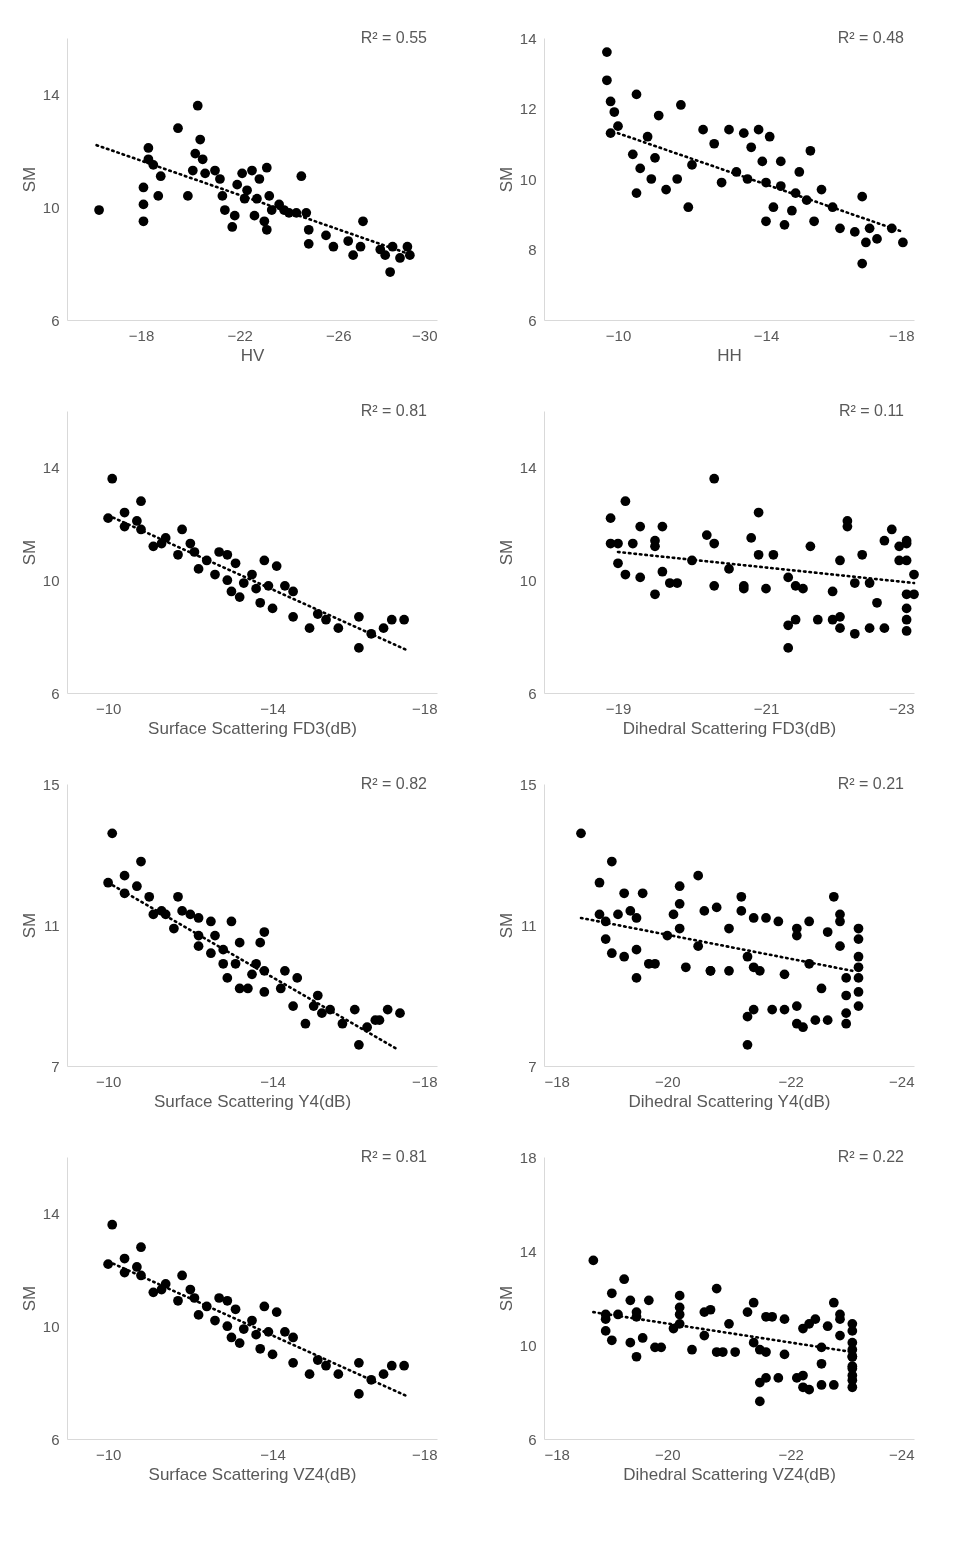 This screenshot has width=978, height=1548. I want to click on y-tick-label: 18, so click(528, 1157).